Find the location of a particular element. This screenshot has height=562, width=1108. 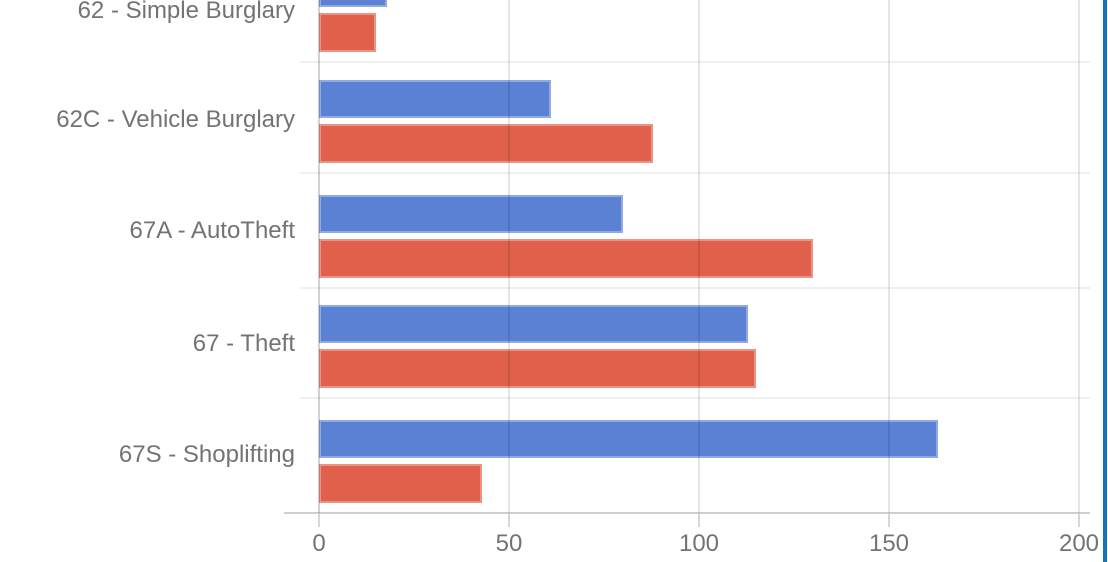

x-axis-tick-label: 50 is located at coordinates (509, 543).